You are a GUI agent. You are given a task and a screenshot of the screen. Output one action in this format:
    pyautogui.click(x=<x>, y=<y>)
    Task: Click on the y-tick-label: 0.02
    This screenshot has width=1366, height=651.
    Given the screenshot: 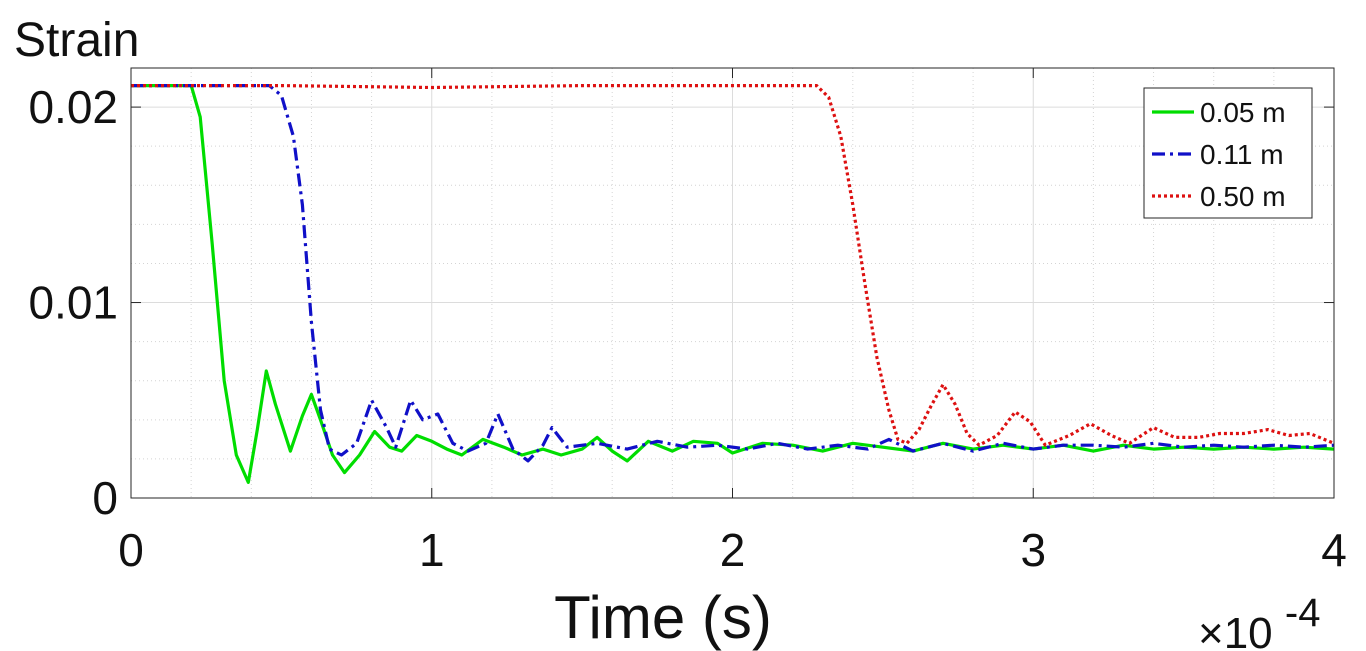 What is the action you would take?
    pyautogui.click(x=73, y=107)
    